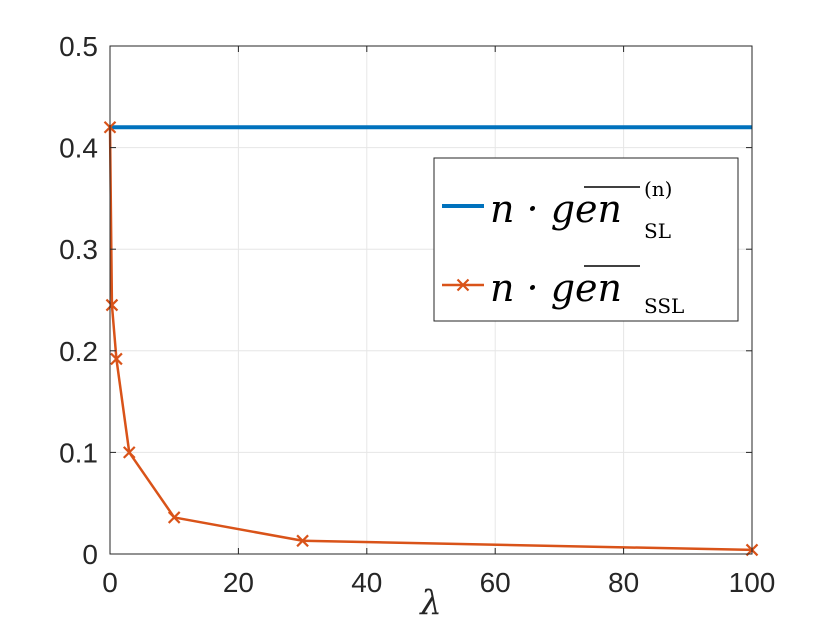 The height and width of the screenshot is (623, 830). I want to click on x-axis-label: λ, so click(430, 603).